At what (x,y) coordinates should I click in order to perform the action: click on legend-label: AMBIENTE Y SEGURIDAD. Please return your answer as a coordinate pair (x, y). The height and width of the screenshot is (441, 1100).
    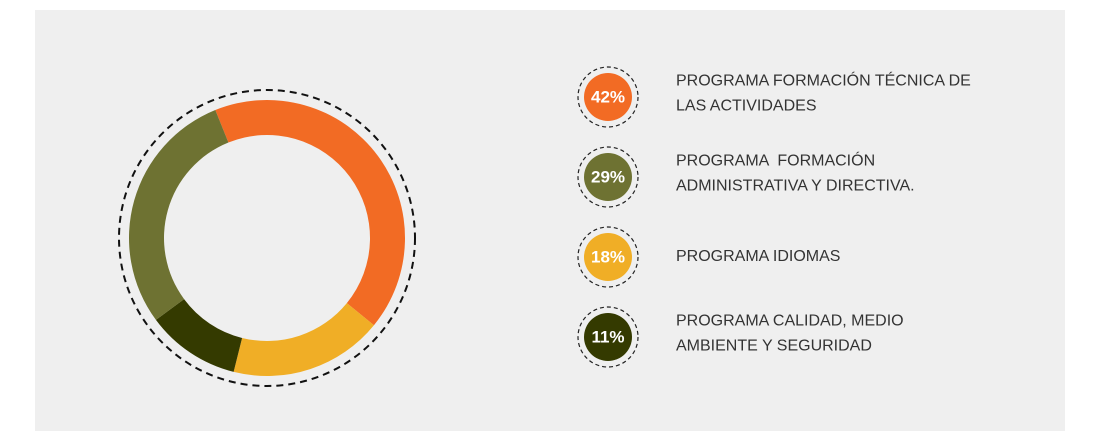
    Looking at the image, I should click on (774, 346).